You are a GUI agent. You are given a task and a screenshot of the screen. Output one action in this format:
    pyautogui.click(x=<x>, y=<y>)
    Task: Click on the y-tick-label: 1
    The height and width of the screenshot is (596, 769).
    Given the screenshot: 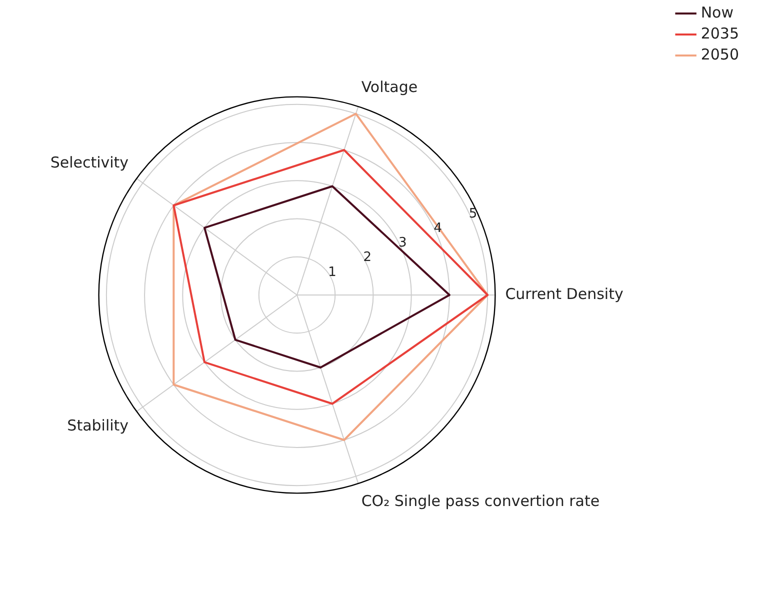 What is the action you would take?
    pyautogui.click(x=332, y=272)
    